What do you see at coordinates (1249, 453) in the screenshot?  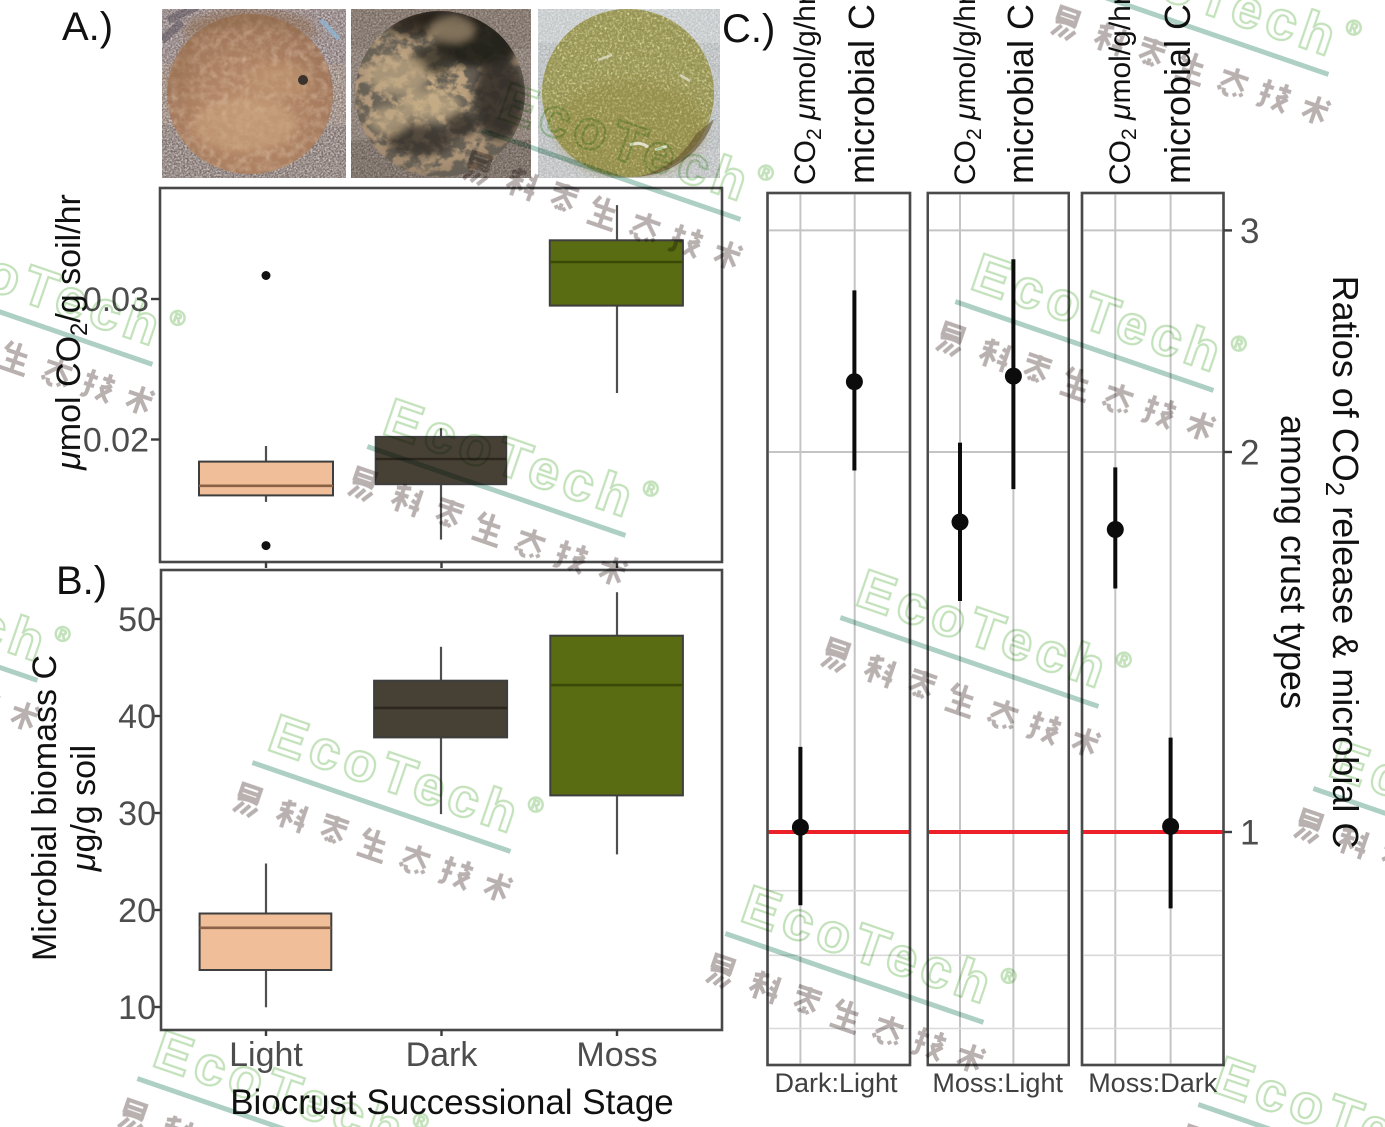 I see `svg-text: 2` at bounding box center [1249, 453].